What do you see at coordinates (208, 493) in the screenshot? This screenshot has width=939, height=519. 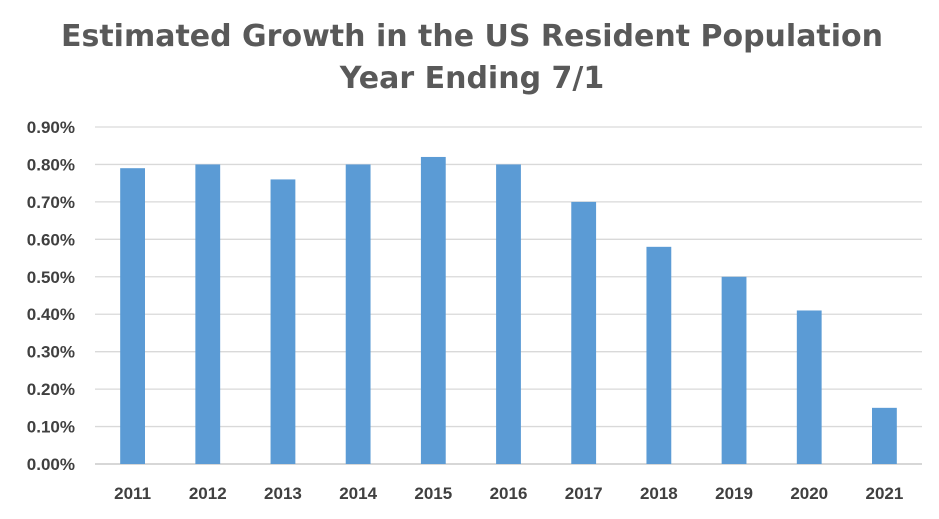 I see `x-tick-label: 2012` at bounding box center [208, 493].